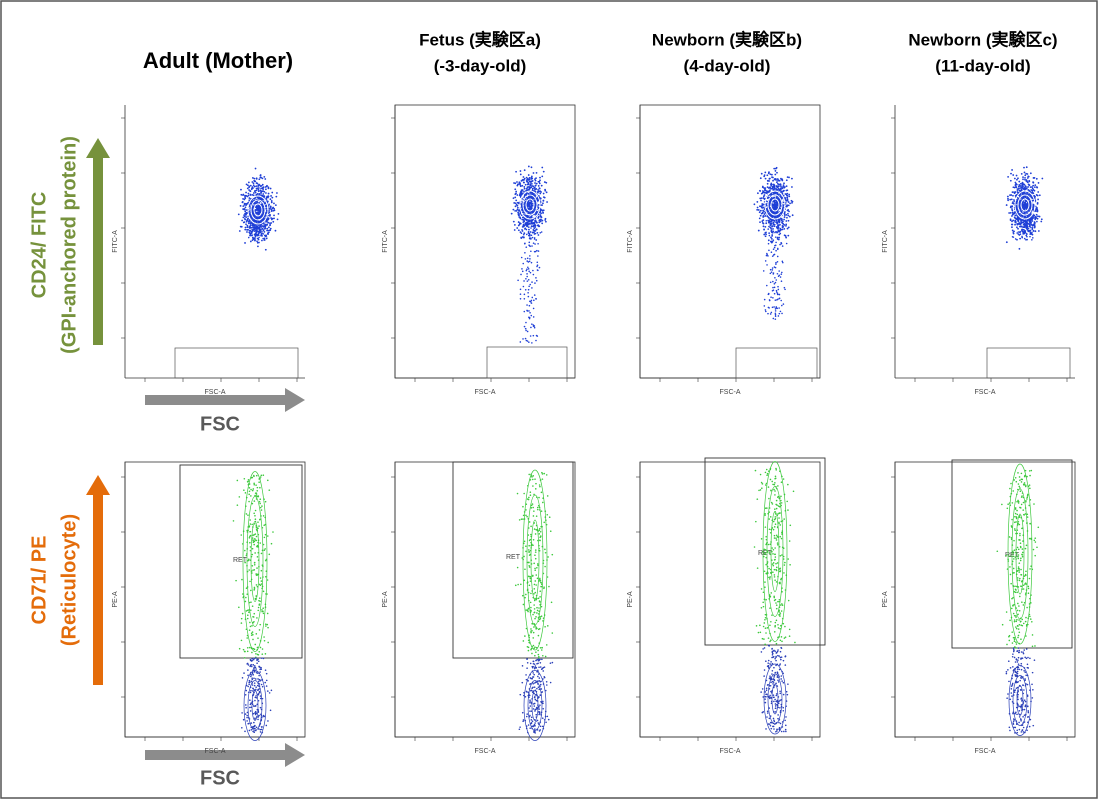  Describe the element at coordinates (535, 560) in the screenshot. I see `contour` at that location.